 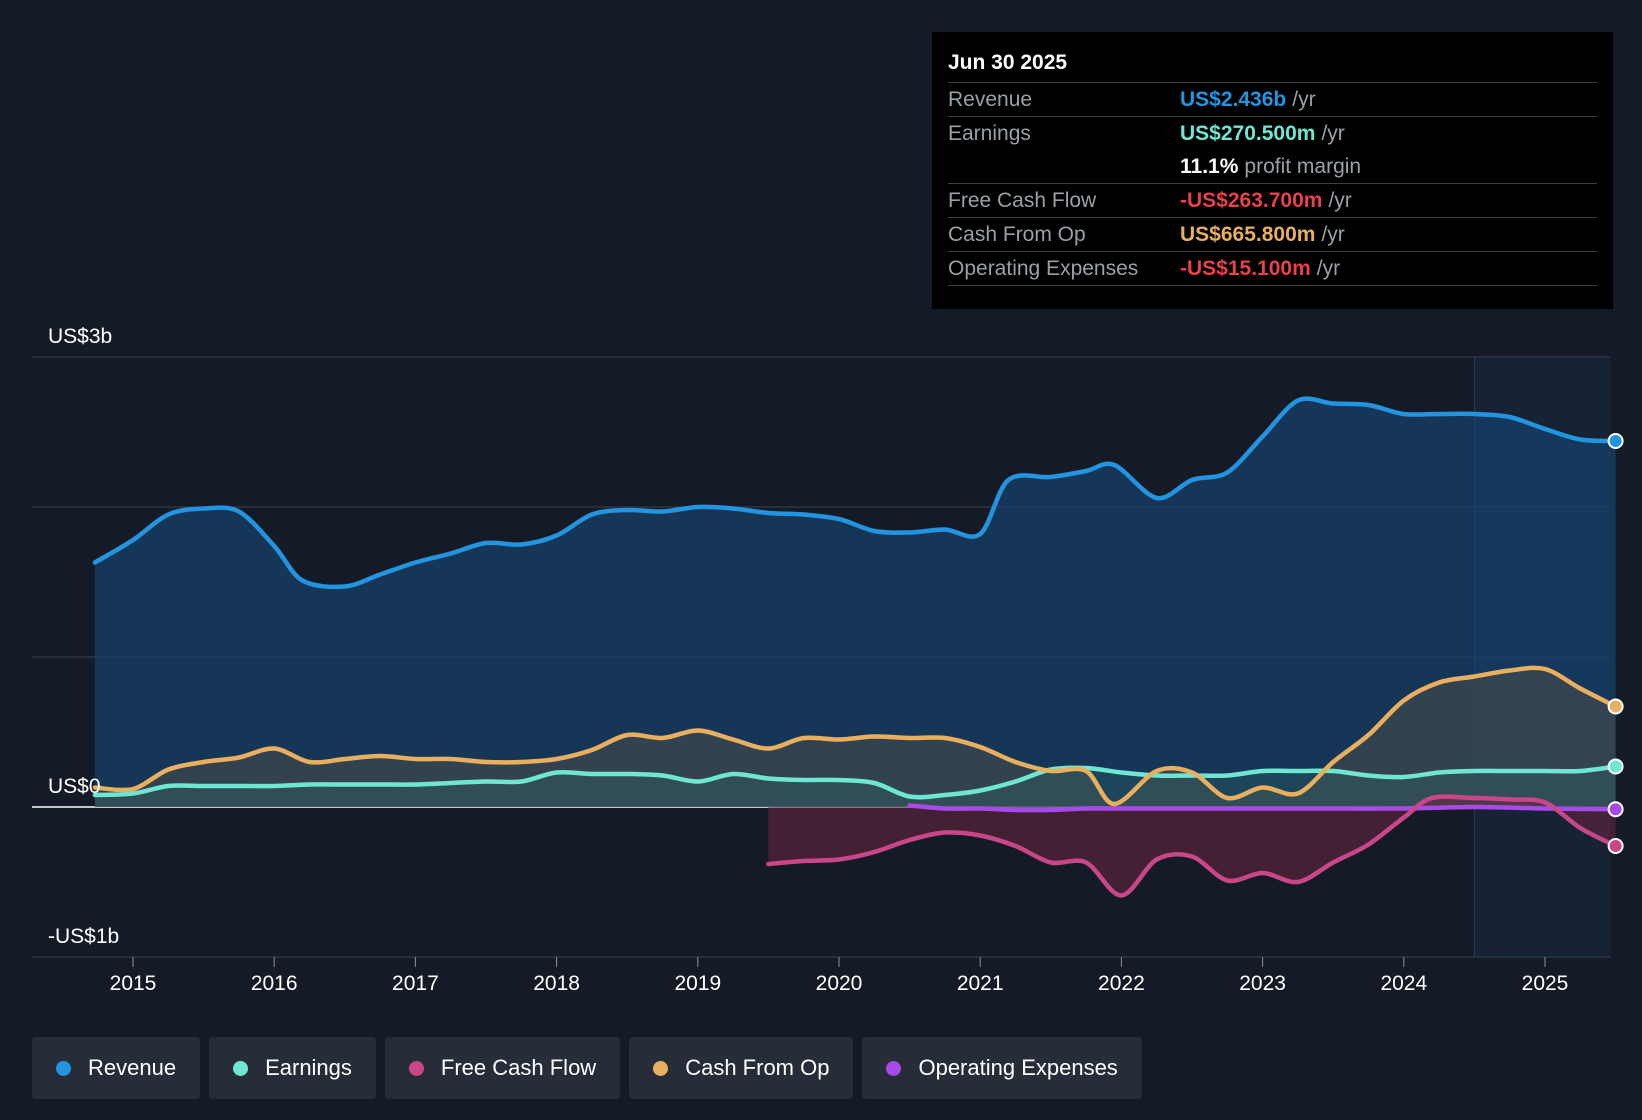 I want to click on free-cash-flow-end-marker, so click(x=1615, y=846).